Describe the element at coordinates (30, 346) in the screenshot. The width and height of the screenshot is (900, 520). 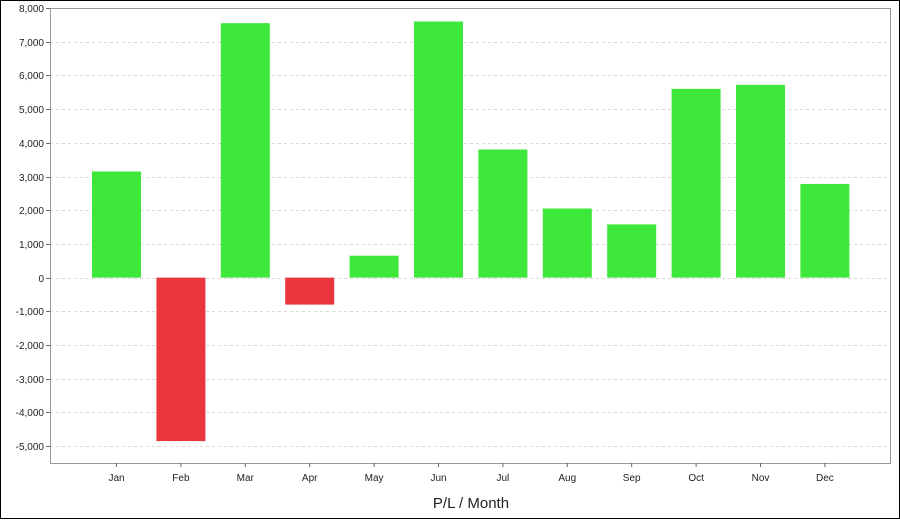
I see `y-tick-label: -2,000` at that location.